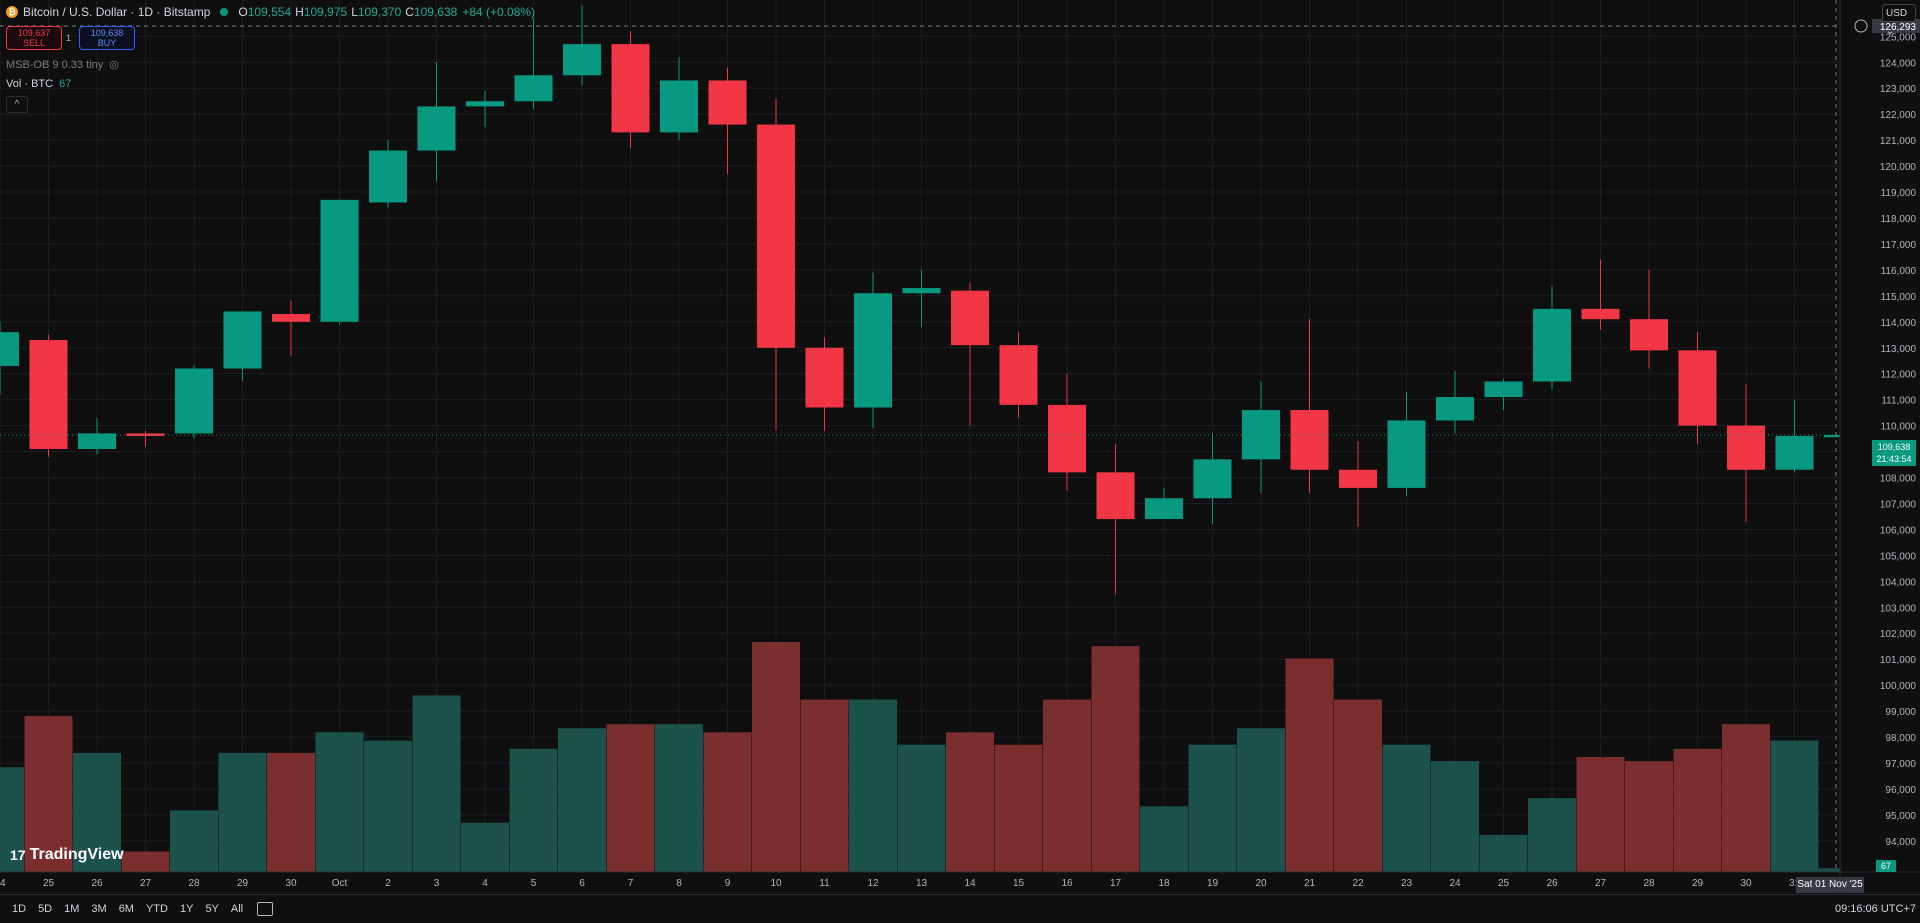 This screenshot has width=1920, height=923. What do you see at coordinates (1899, 349) in the screenshot?
I see `y-tick-label: 113,000` at bounding box center [1899, 349].